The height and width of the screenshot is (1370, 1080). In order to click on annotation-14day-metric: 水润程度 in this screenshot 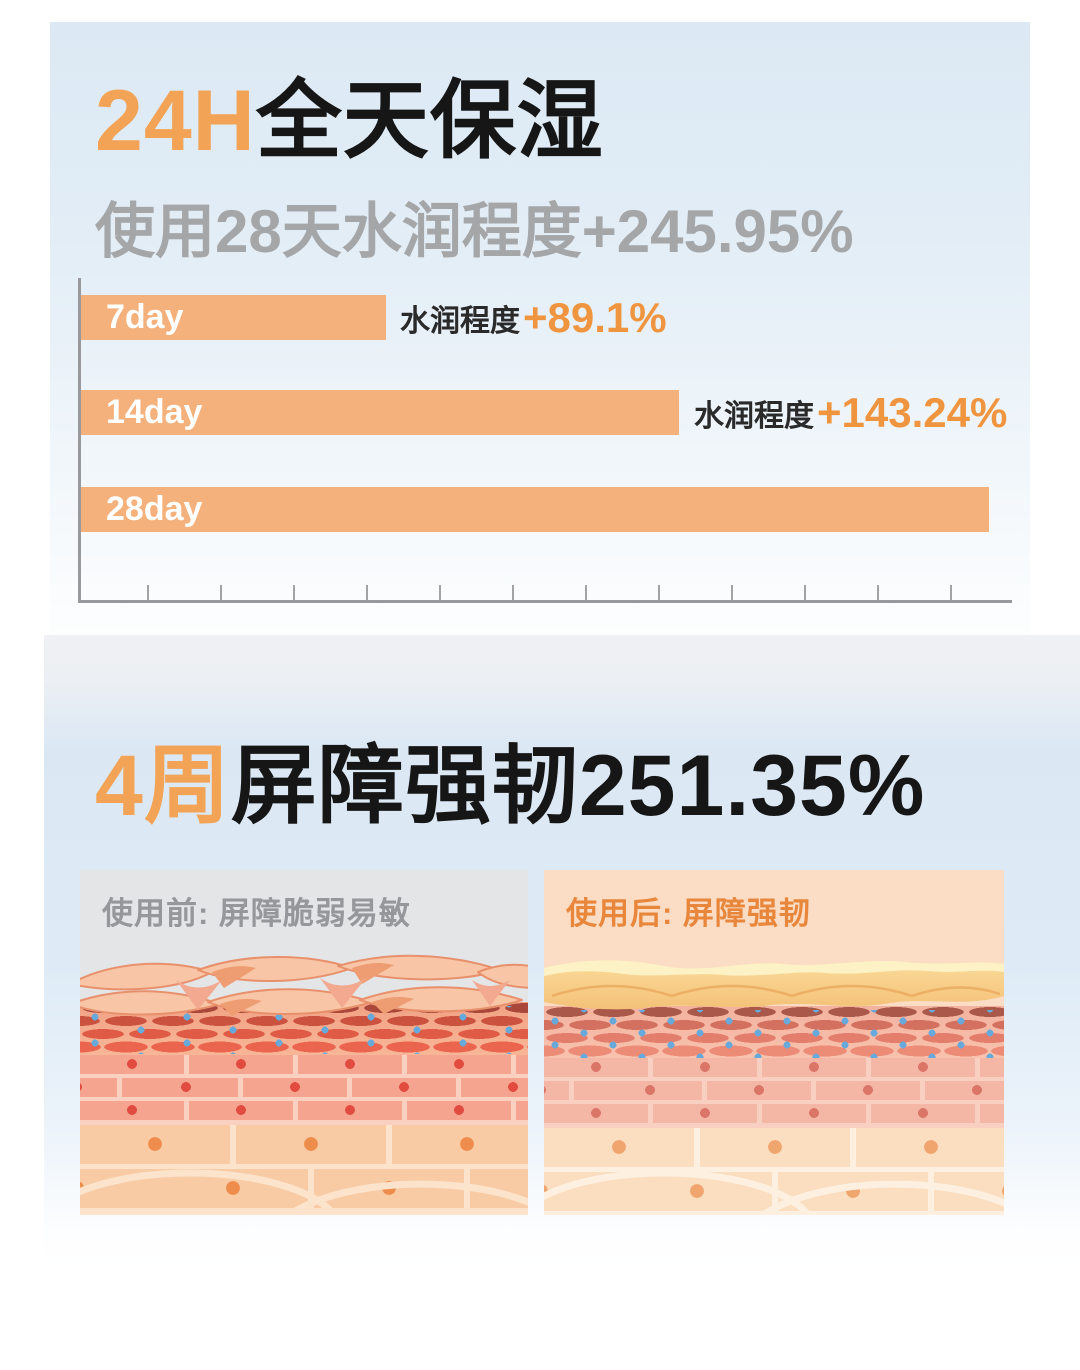, I will do `click(754, 416)`.